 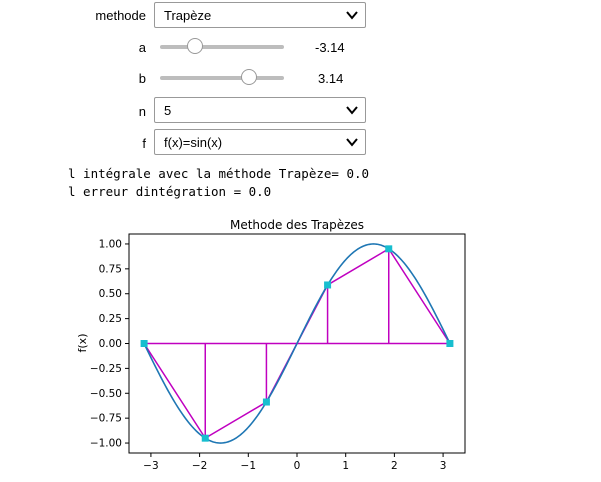 What do you see at coordinates (106, 419) in the screenshot?
I see `y-tick-label: −0.75` at bounding box center [106, 419].